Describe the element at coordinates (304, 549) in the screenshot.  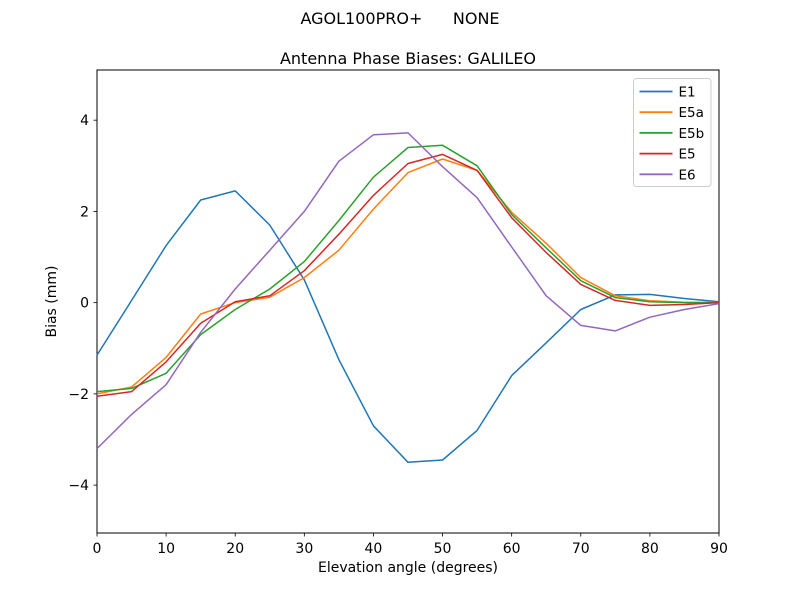
I see `x-tick-label-3: 30` at that location.